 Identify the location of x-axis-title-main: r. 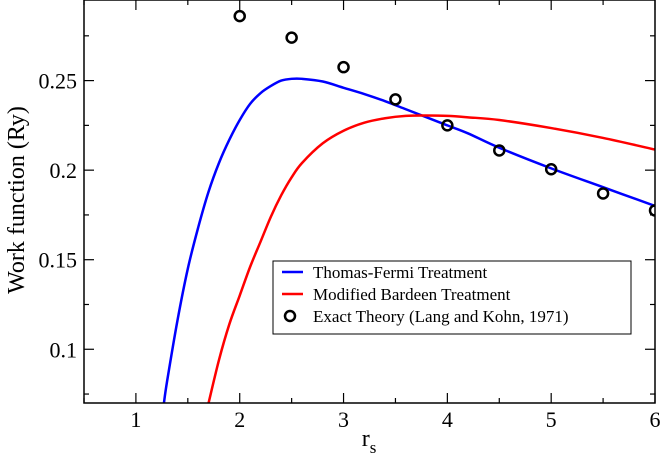
(366, 439).